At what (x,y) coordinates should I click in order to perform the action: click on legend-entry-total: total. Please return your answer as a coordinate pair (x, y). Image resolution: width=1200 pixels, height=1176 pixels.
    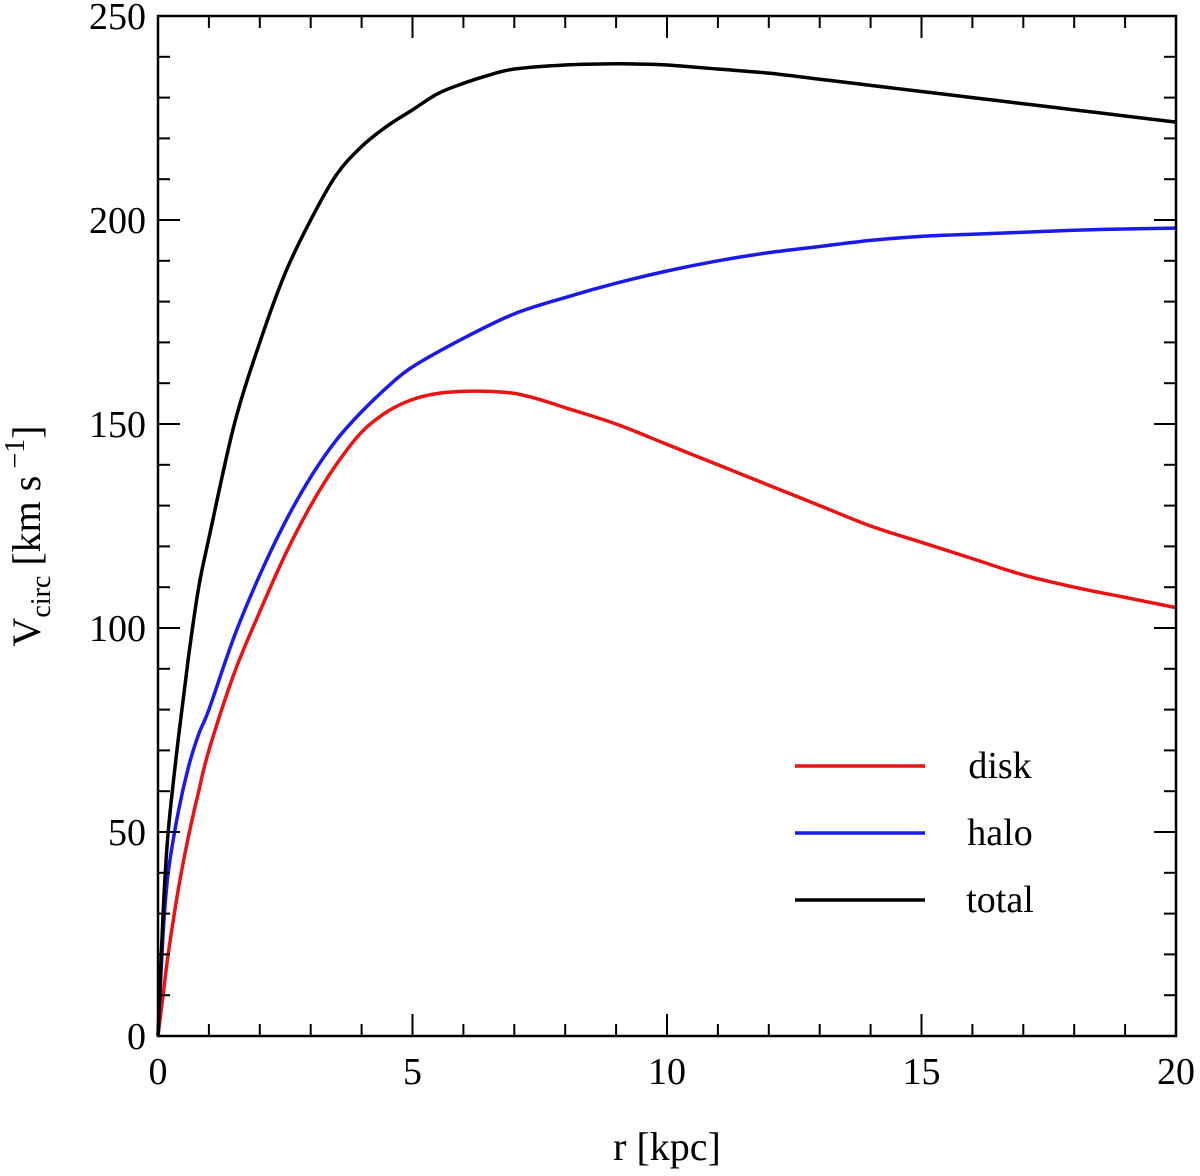
    Looking at the image, I should click on (914, 900).